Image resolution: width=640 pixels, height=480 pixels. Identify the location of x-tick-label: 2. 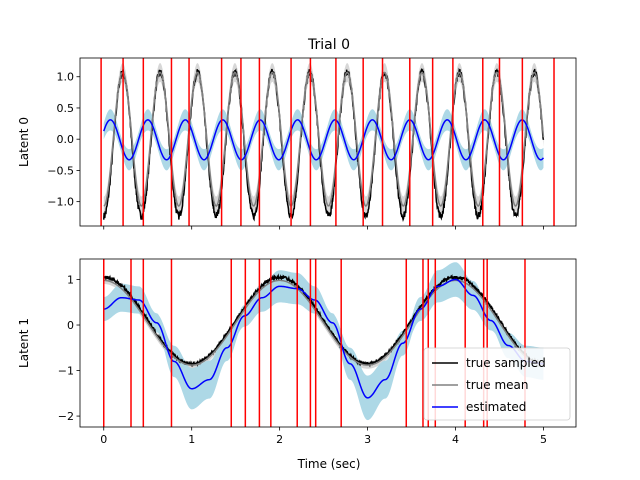
(279, 439).